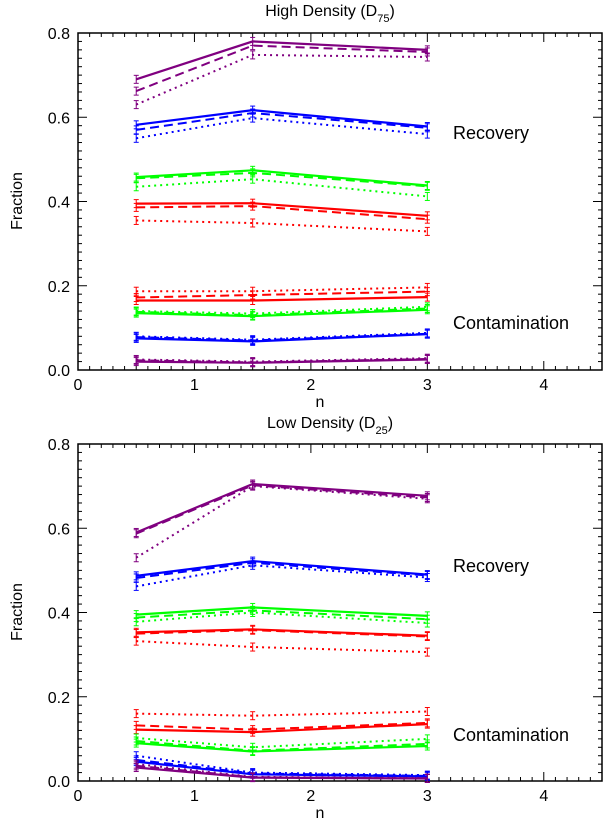 The height and width of the screenshot is (825, 606). What do you see at coordinates (330, 426) in the screenshot?
I see `chart-title: Low Density (D25)` at bounding box center [330, 426].